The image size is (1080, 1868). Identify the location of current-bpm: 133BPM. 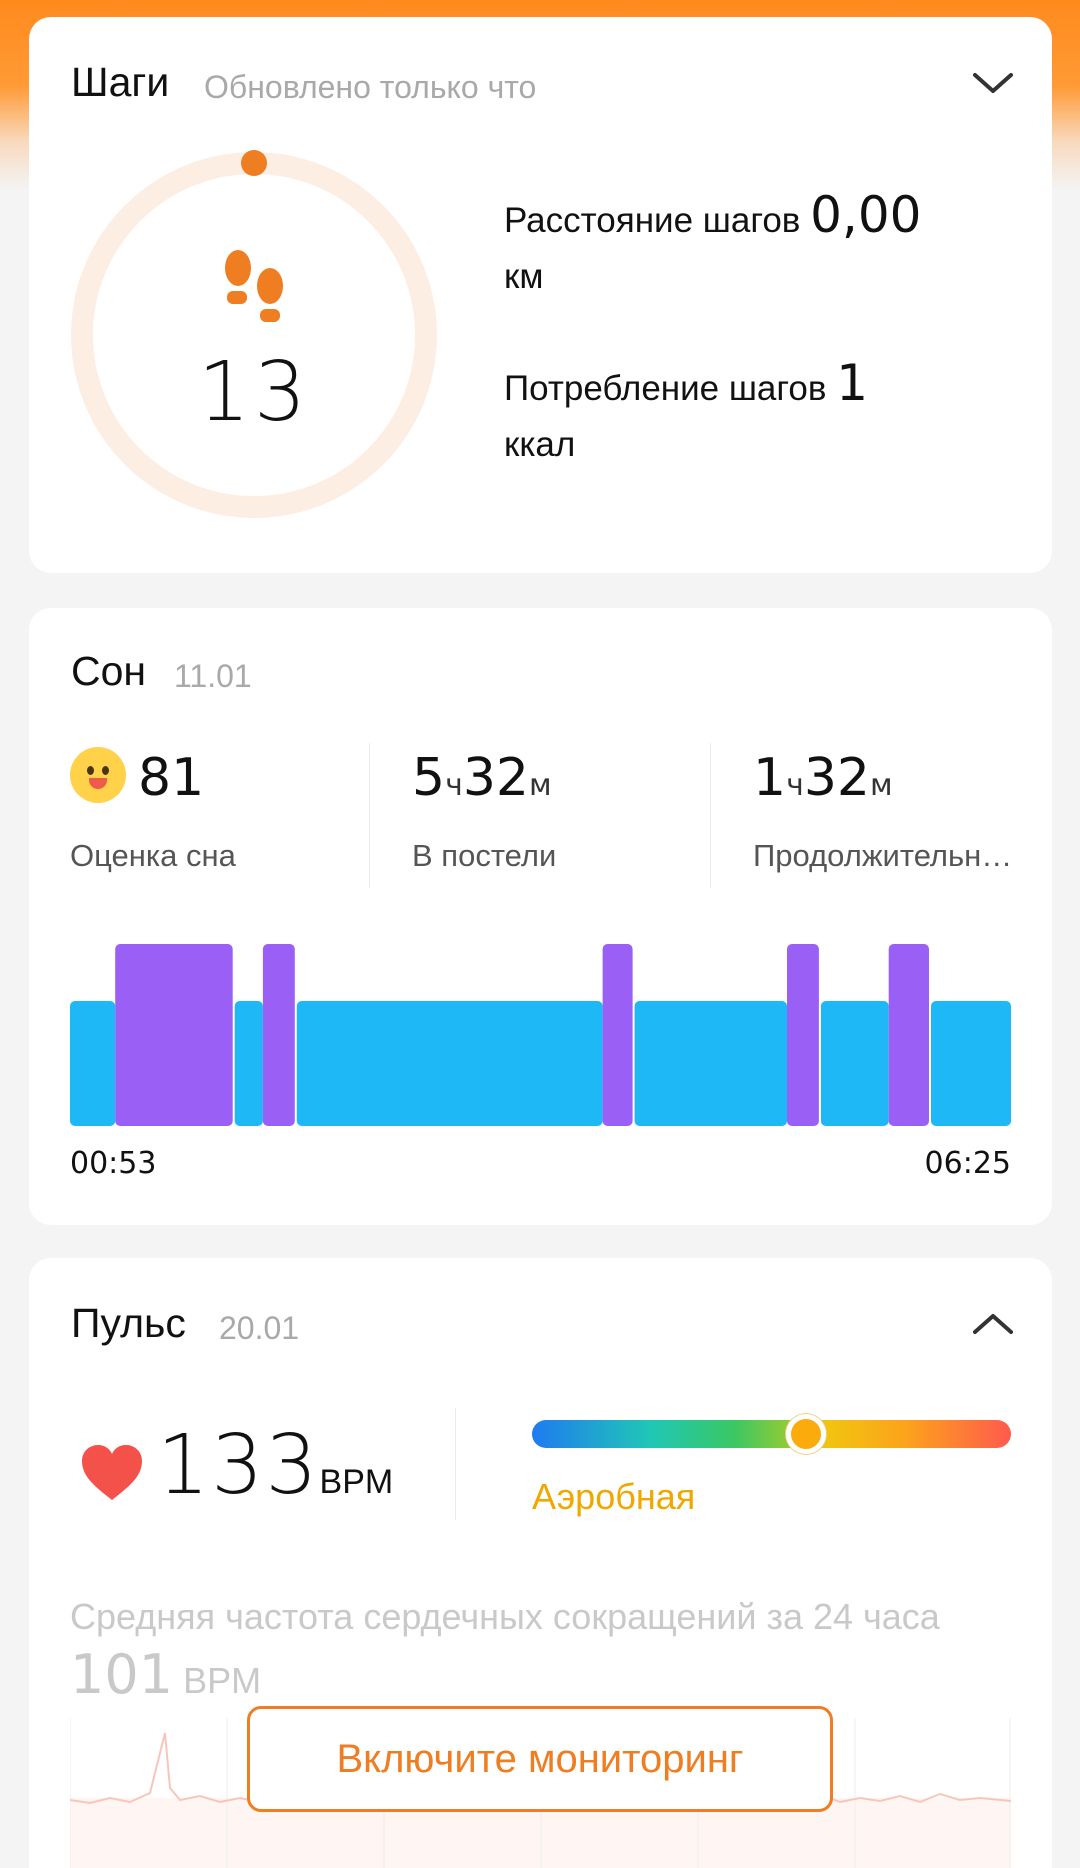
(275, 1465).